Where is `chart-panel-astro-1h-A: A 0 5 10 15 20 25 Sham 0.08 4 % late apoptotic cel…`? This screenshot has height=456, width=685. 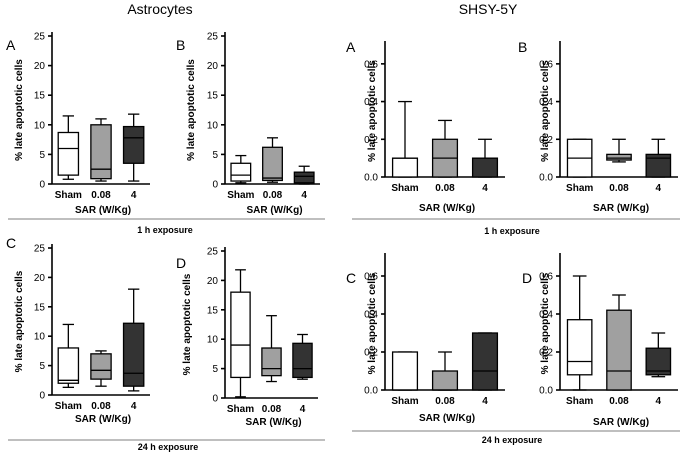 chart-panel-astro-1h-A: A 0 5 10 15 20 25 Sham 0.08 4 % late apoptotic cel… is located at coordinates (78, 124).